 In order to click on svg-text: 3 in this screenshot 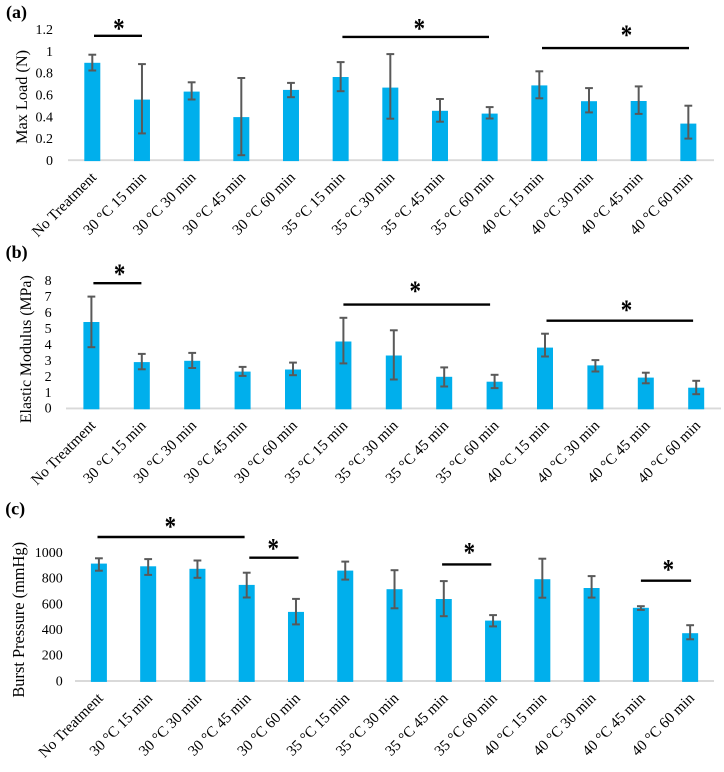, I will do `click(48, 361)`.